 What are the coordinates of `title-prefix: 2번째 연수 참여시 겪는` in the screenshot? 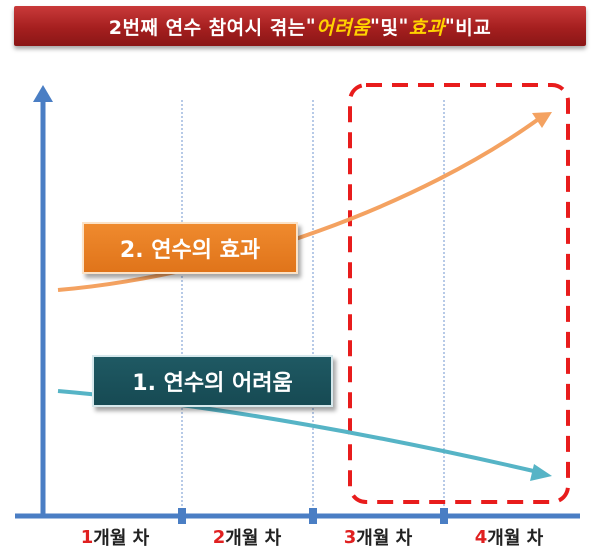 It's located at (207, 27).